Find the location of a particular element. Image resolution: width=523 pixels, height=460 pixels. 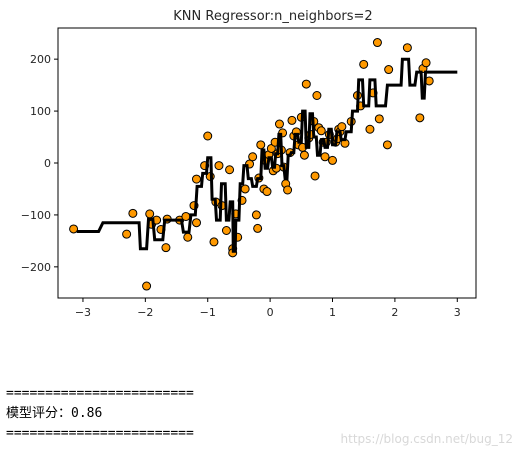

watermark-url: https://blog.csdn.net/bug_12 is located at coordinates (426, 439).